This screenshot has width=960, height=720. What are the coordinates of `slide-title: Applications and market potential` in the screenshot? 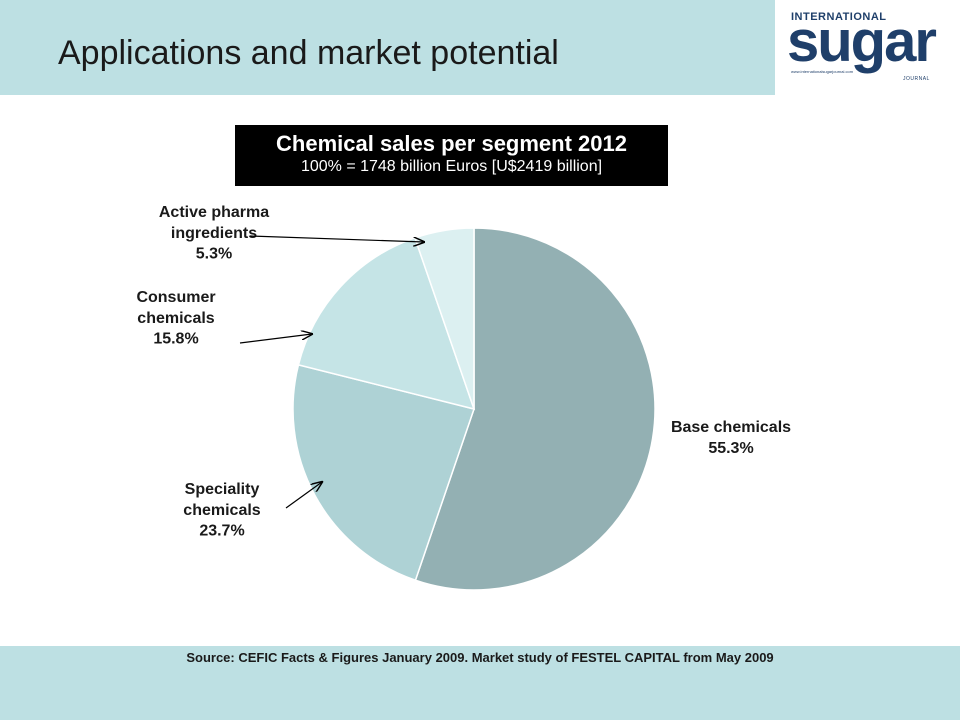 It's located at (308, 53).